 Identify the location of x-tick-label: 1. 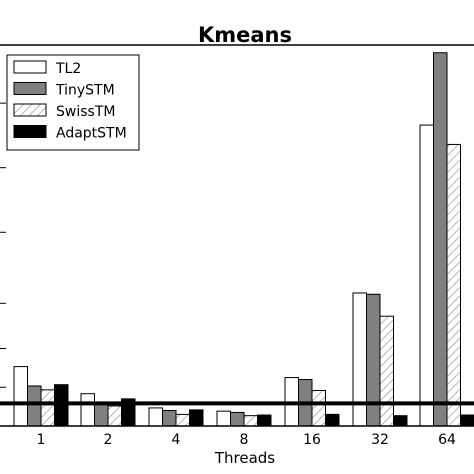
(41, 440).